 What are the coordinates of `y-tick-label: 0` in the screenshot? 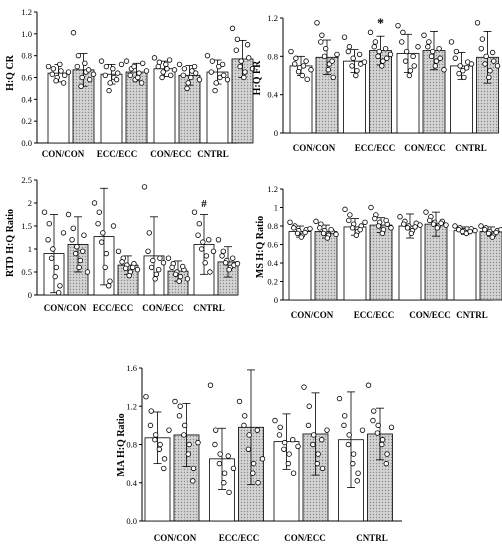 It's located at (30, 295).